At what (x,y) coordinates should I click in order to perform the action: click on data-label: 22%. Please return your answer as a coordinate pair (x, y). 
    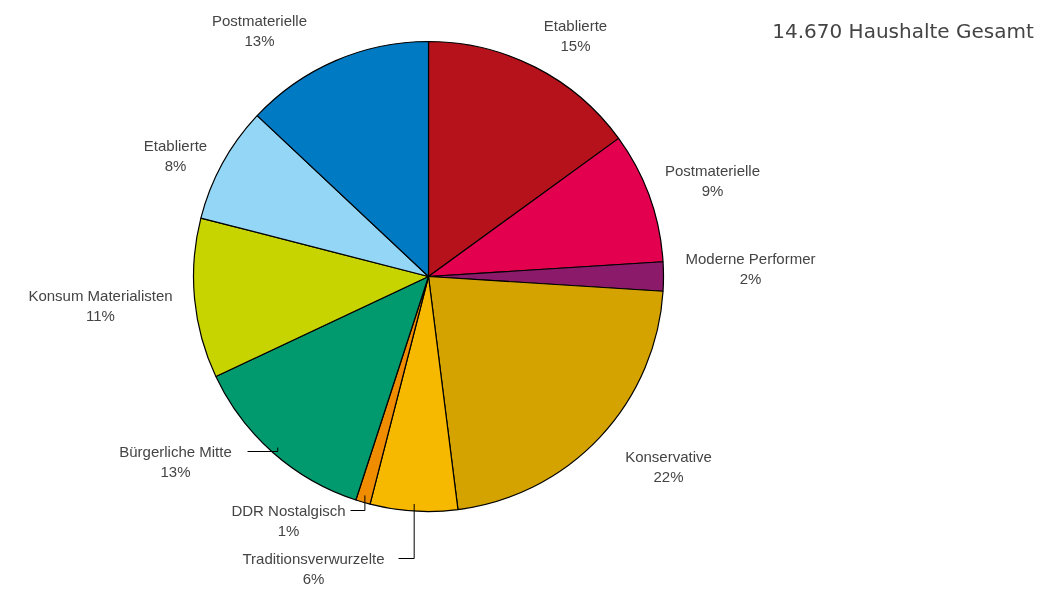
    Looking at the image, I should click on (668, 477).